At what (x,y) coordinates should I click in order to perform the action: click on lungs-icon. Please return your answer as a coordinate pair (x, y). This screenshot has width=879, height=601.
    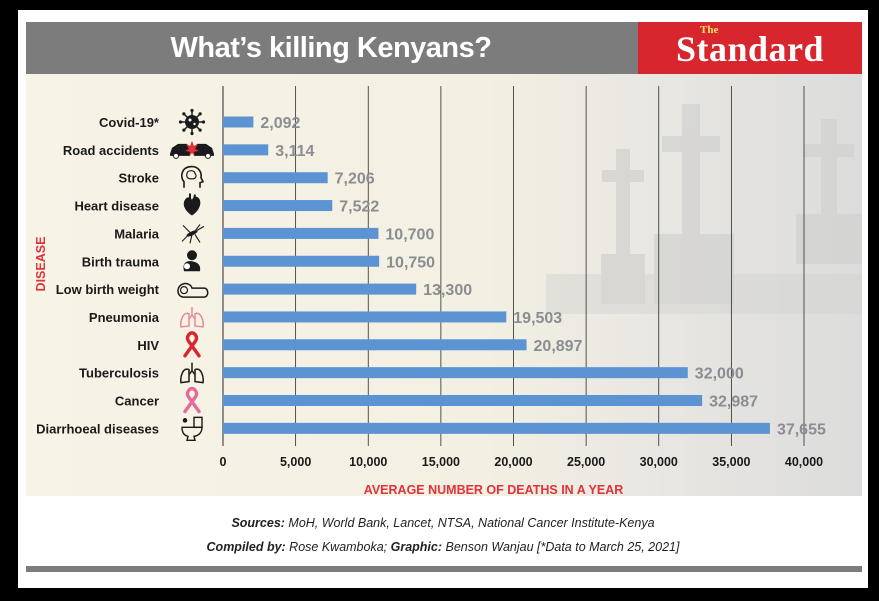
    Looking at the image, I should click on (192, 373).